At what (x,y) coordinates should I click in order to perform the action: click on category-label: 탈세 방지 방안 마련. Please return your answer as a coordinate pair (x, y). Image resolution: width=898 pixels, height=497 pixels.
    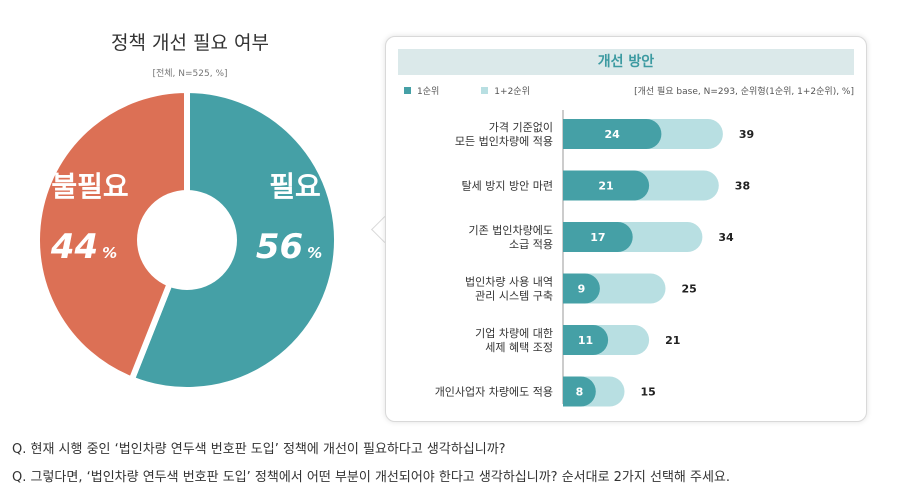
    Looking at the image, I should click on (507, 186).